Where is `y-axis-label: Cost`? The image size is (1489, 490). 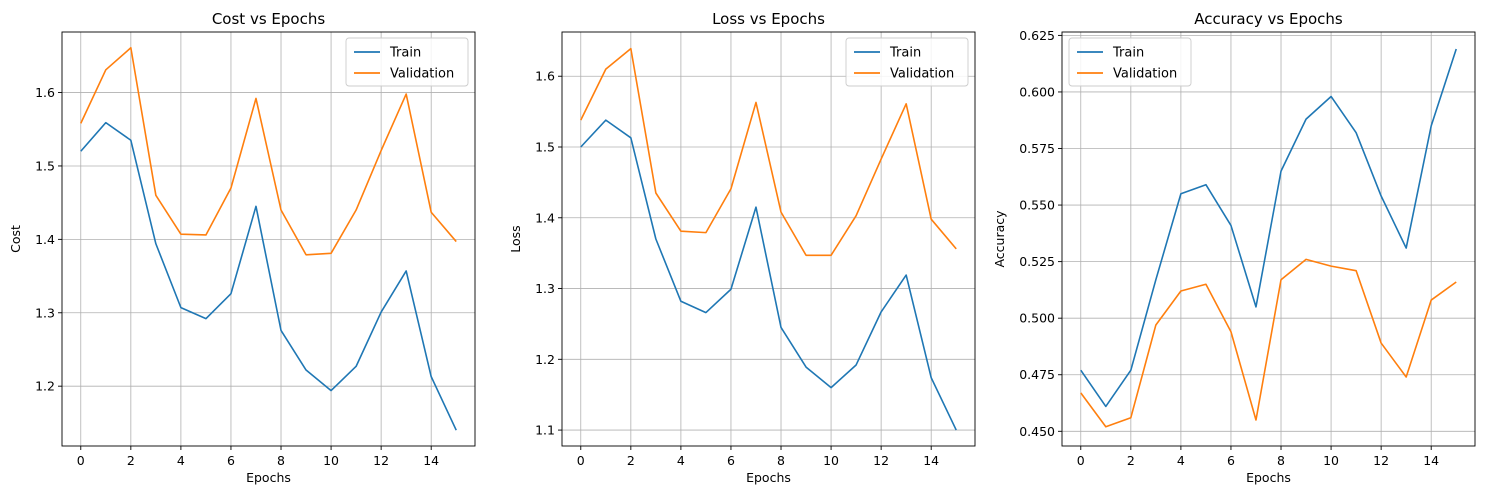 y-axis-label: Cost is located at coordinates (15, 239).